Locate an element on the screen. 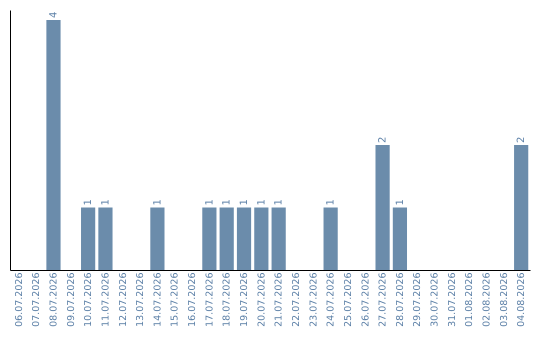  x-tick-label: 07.07.2026 is located at coordinates (36, 299).